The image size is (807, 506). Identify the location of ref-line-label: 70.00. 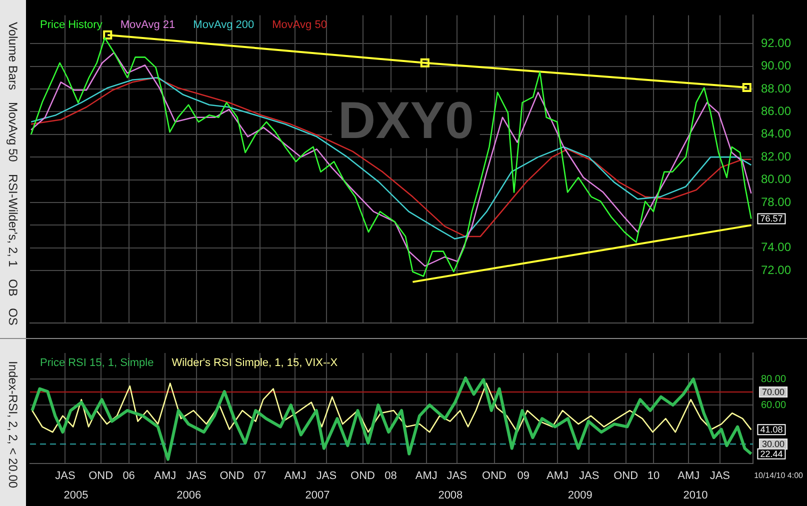
(773, 392).